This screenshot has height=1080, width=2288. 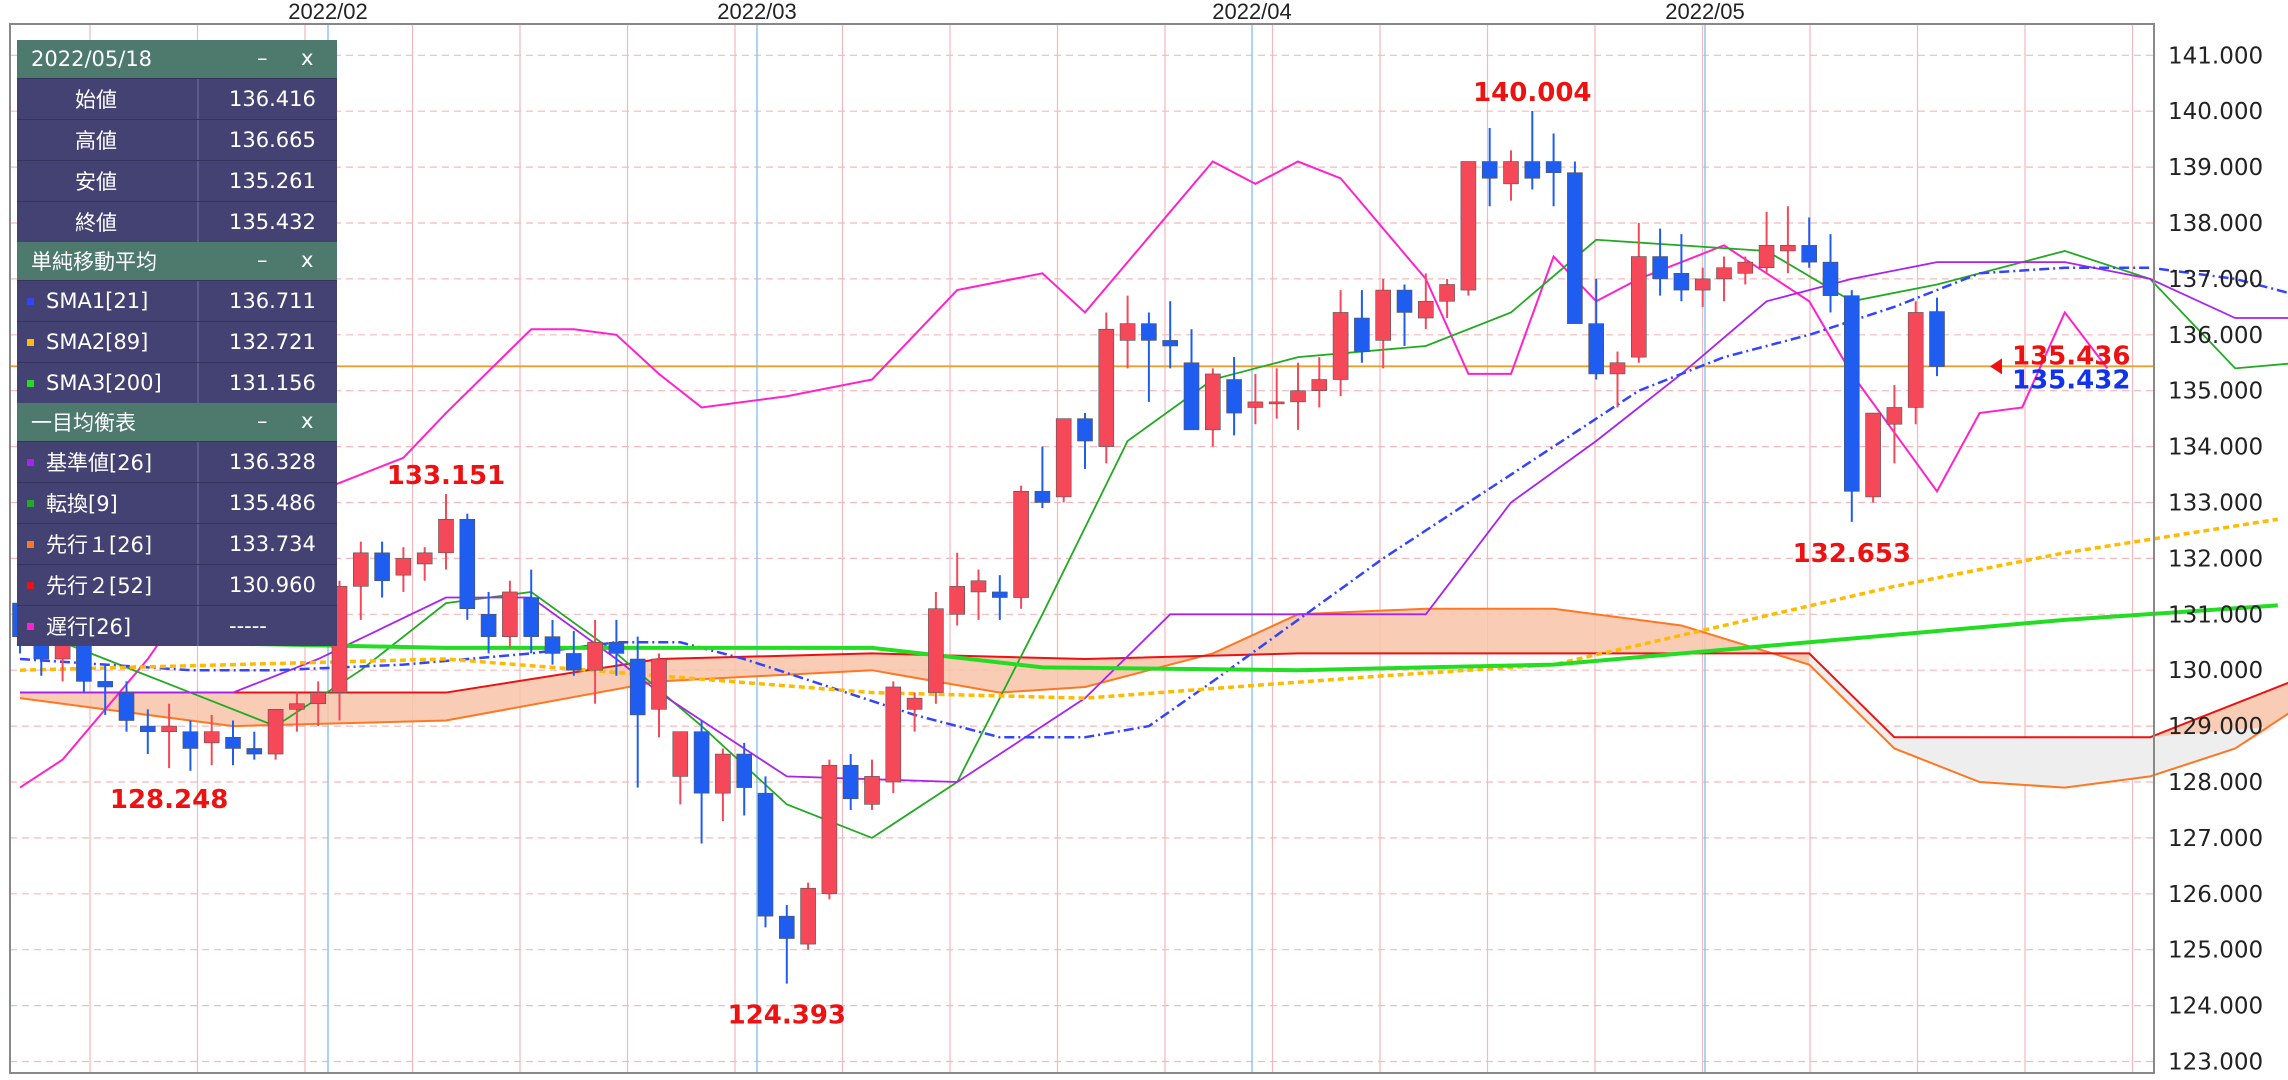 I want to click on ichimoku-header-text: 一目均衡表, so click(x=83, y=423).